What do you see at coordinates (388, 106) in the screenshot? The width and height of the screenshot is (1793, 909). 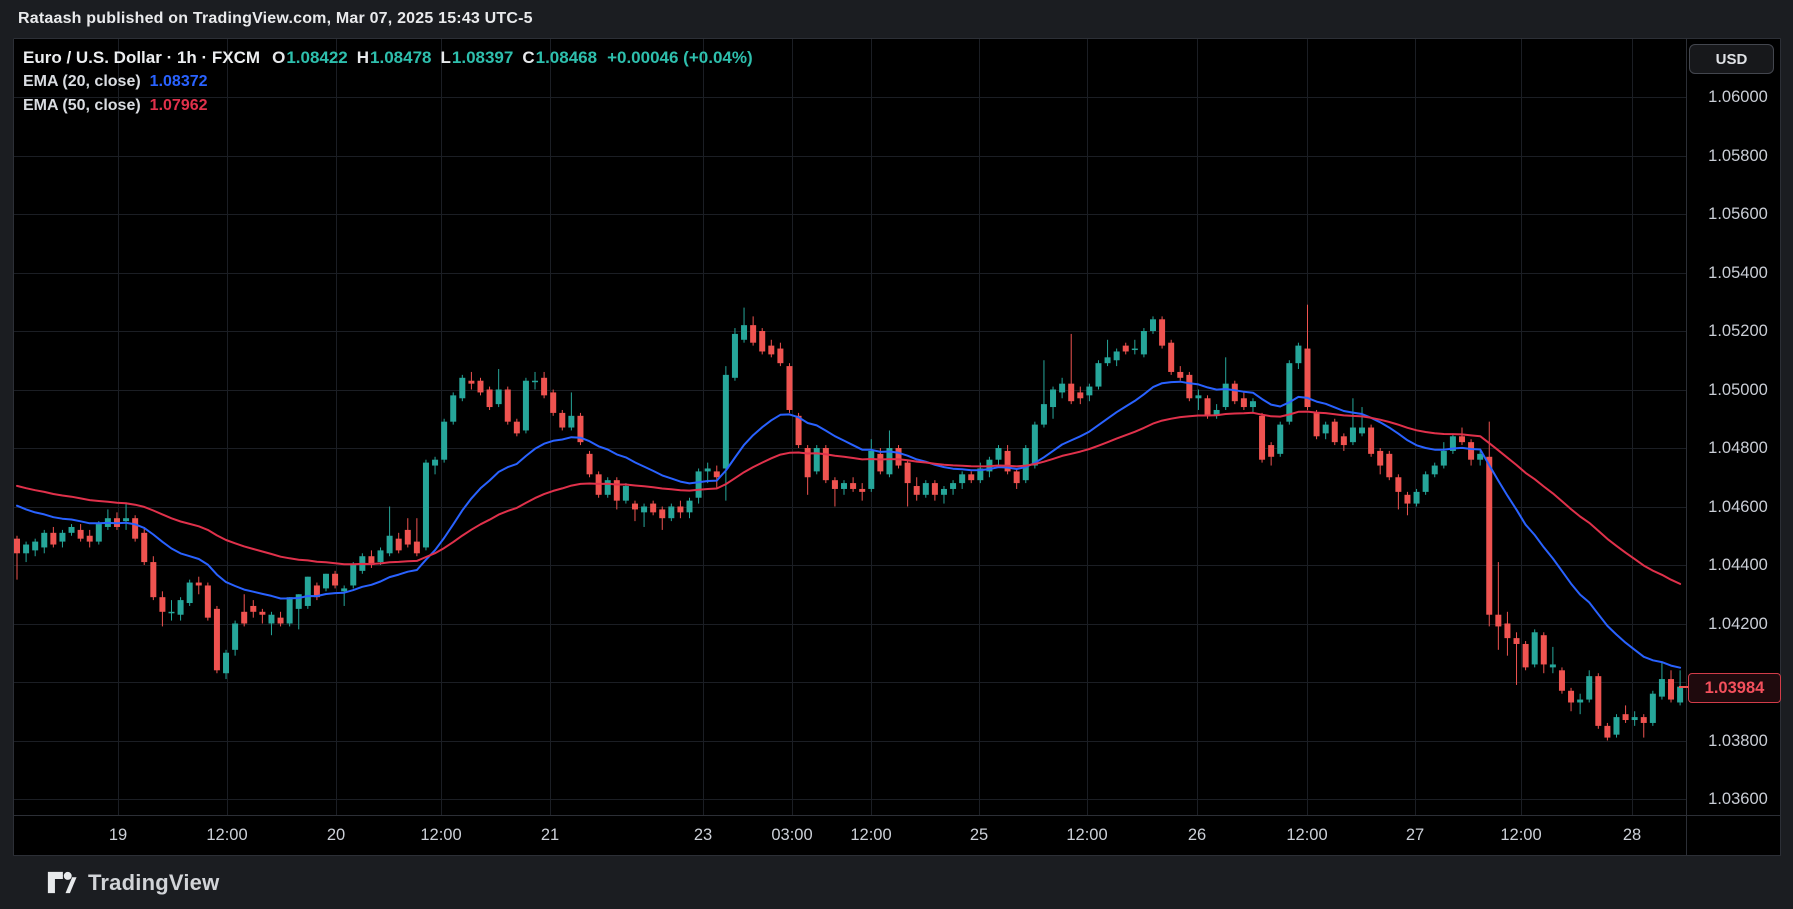 I see `indicator-row-ema50: EMA (50, close) 1.07962` at bounding box center [388, 106].